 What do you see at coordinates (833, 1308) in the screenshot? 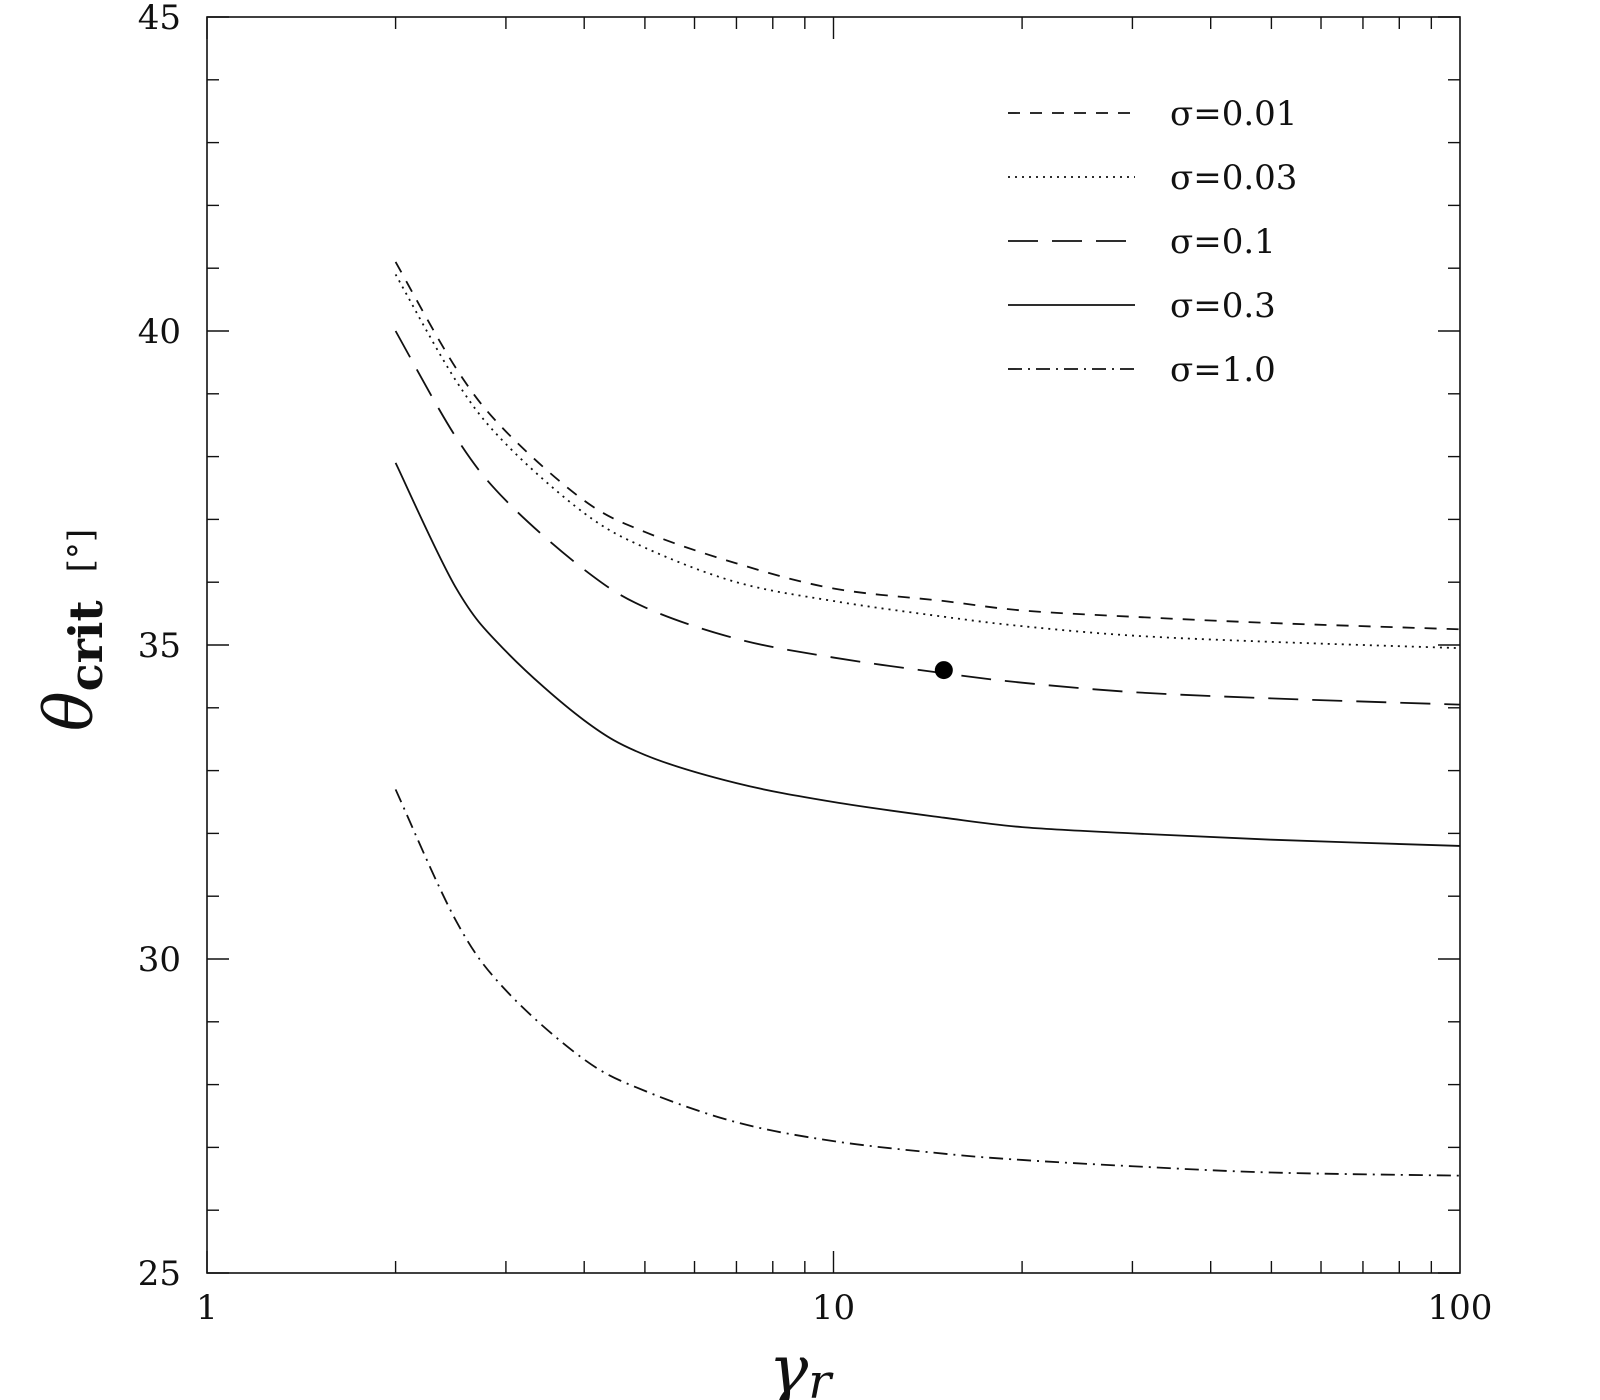
I see `x-tick-label: 10` at bounding box center [833, 1308].